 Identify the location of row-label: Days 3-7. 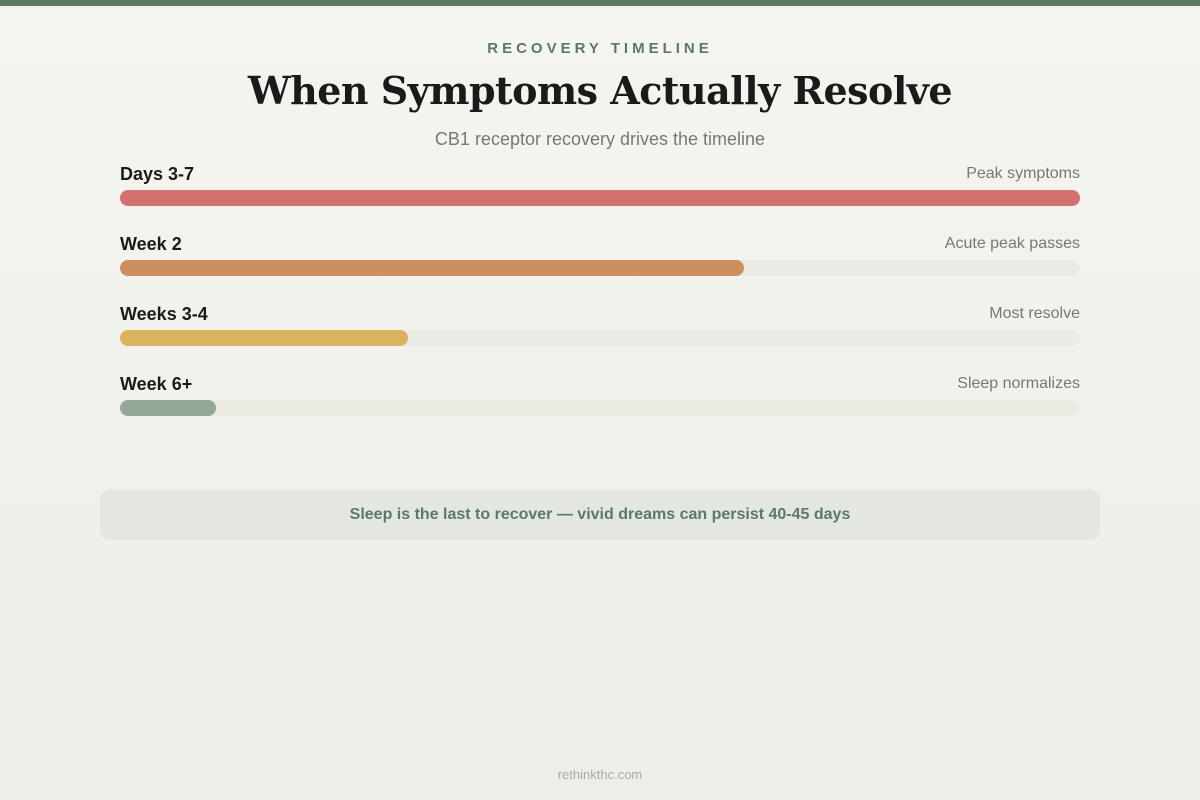
(157, 174).